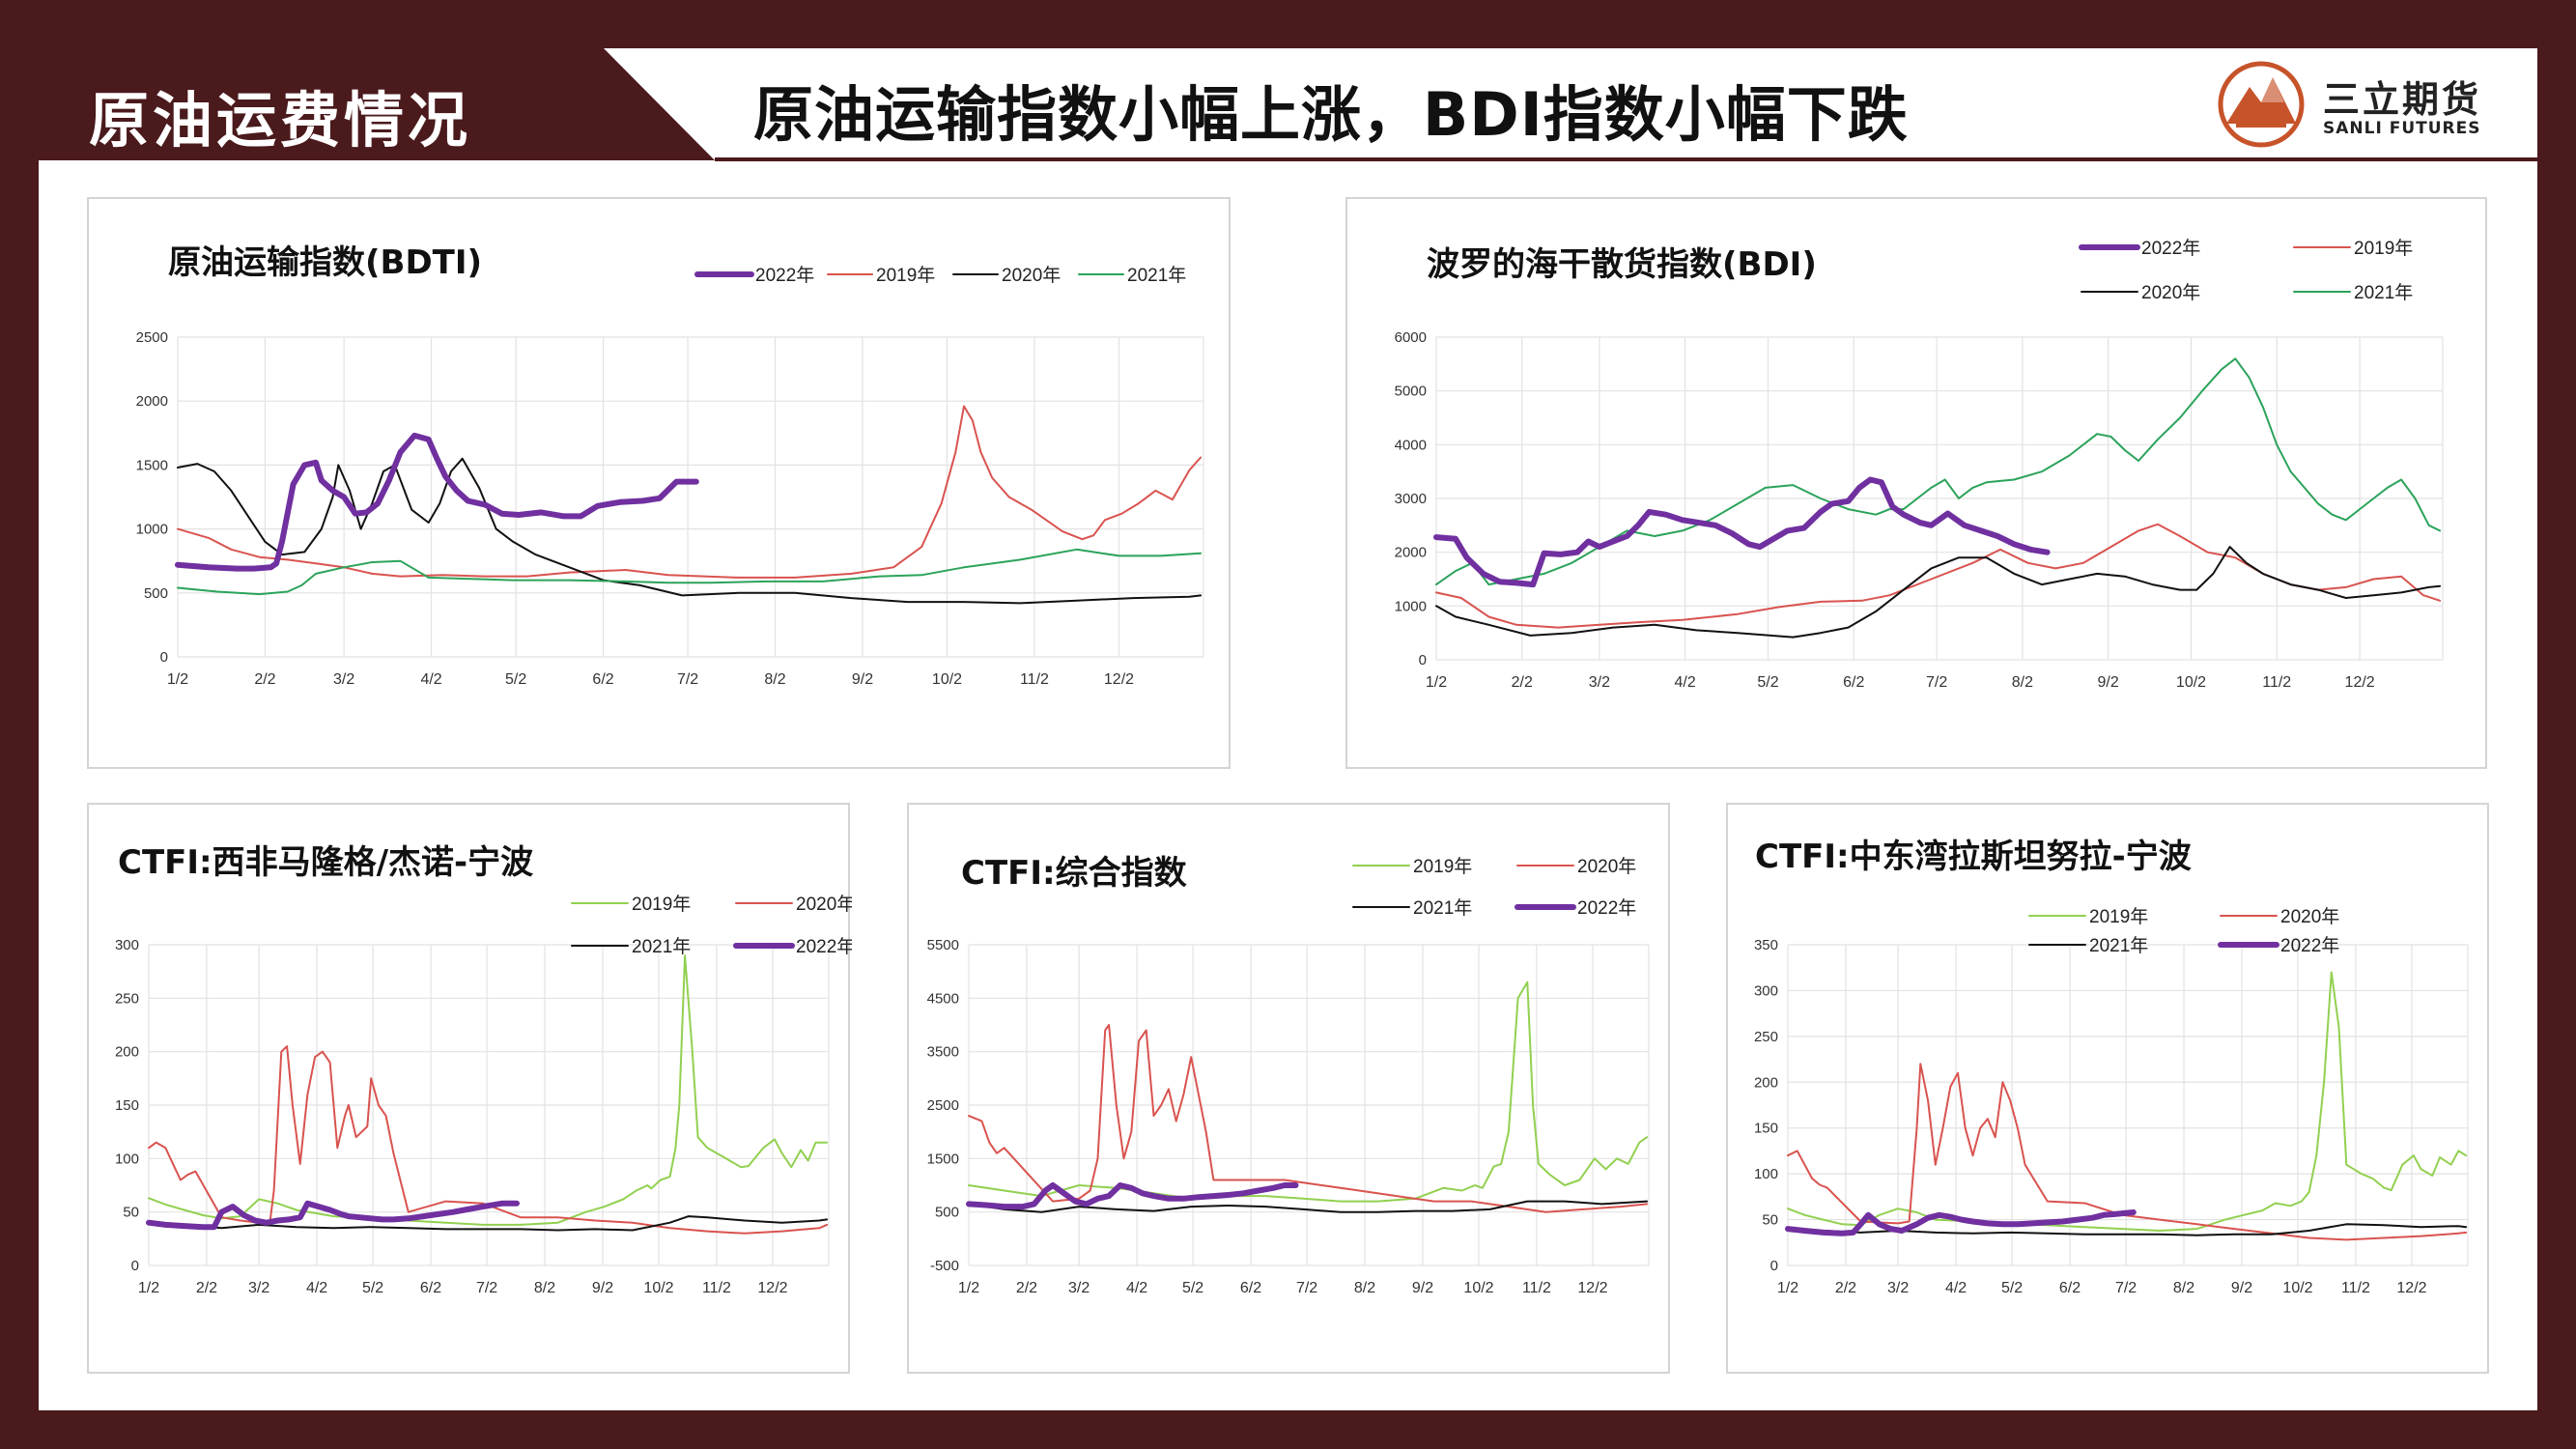 This screenshot has height=1449, width=2576. What do you see at coordinates (280, 120) in the screenshot?
I see `section-title: 原油运费情况` at bounding box center [280, 120].